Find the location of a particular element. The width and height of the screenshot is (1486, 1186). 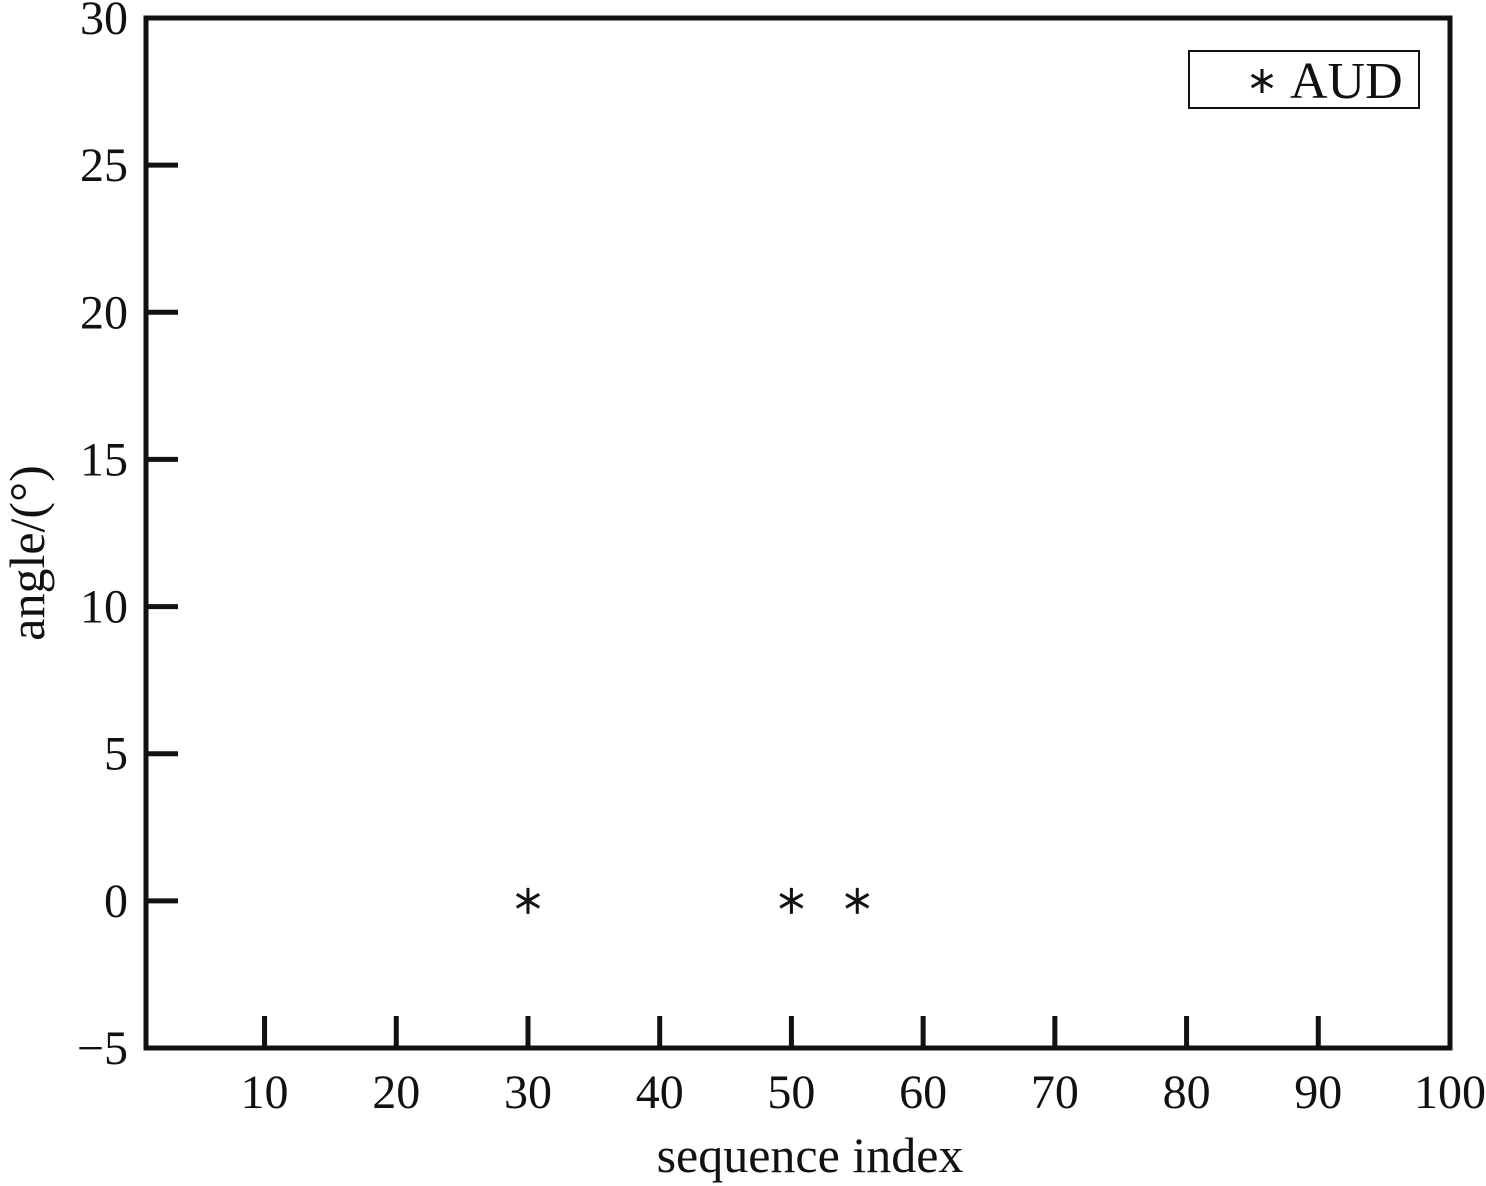

x-tick-label: 80 is located at coordinates (1187, 1092).